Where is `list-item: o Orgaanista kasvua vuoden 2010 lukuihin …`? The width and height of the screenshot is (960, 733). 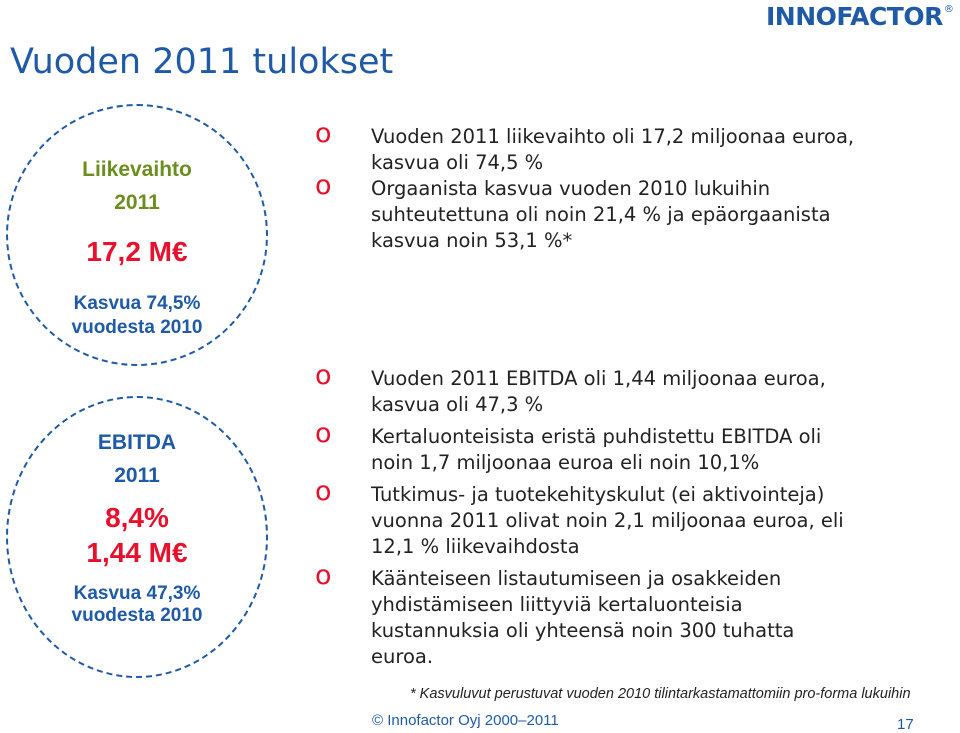 list-item: o Orgaanista kasvua vuoden 2010 lukuihin … is located at coordinates (585, 212).